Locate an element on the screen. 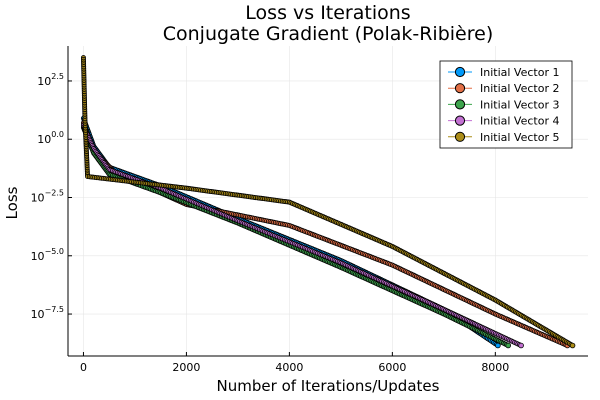  legend-entry-3: Initial Vector 3 is located at coordinates (503, 104).